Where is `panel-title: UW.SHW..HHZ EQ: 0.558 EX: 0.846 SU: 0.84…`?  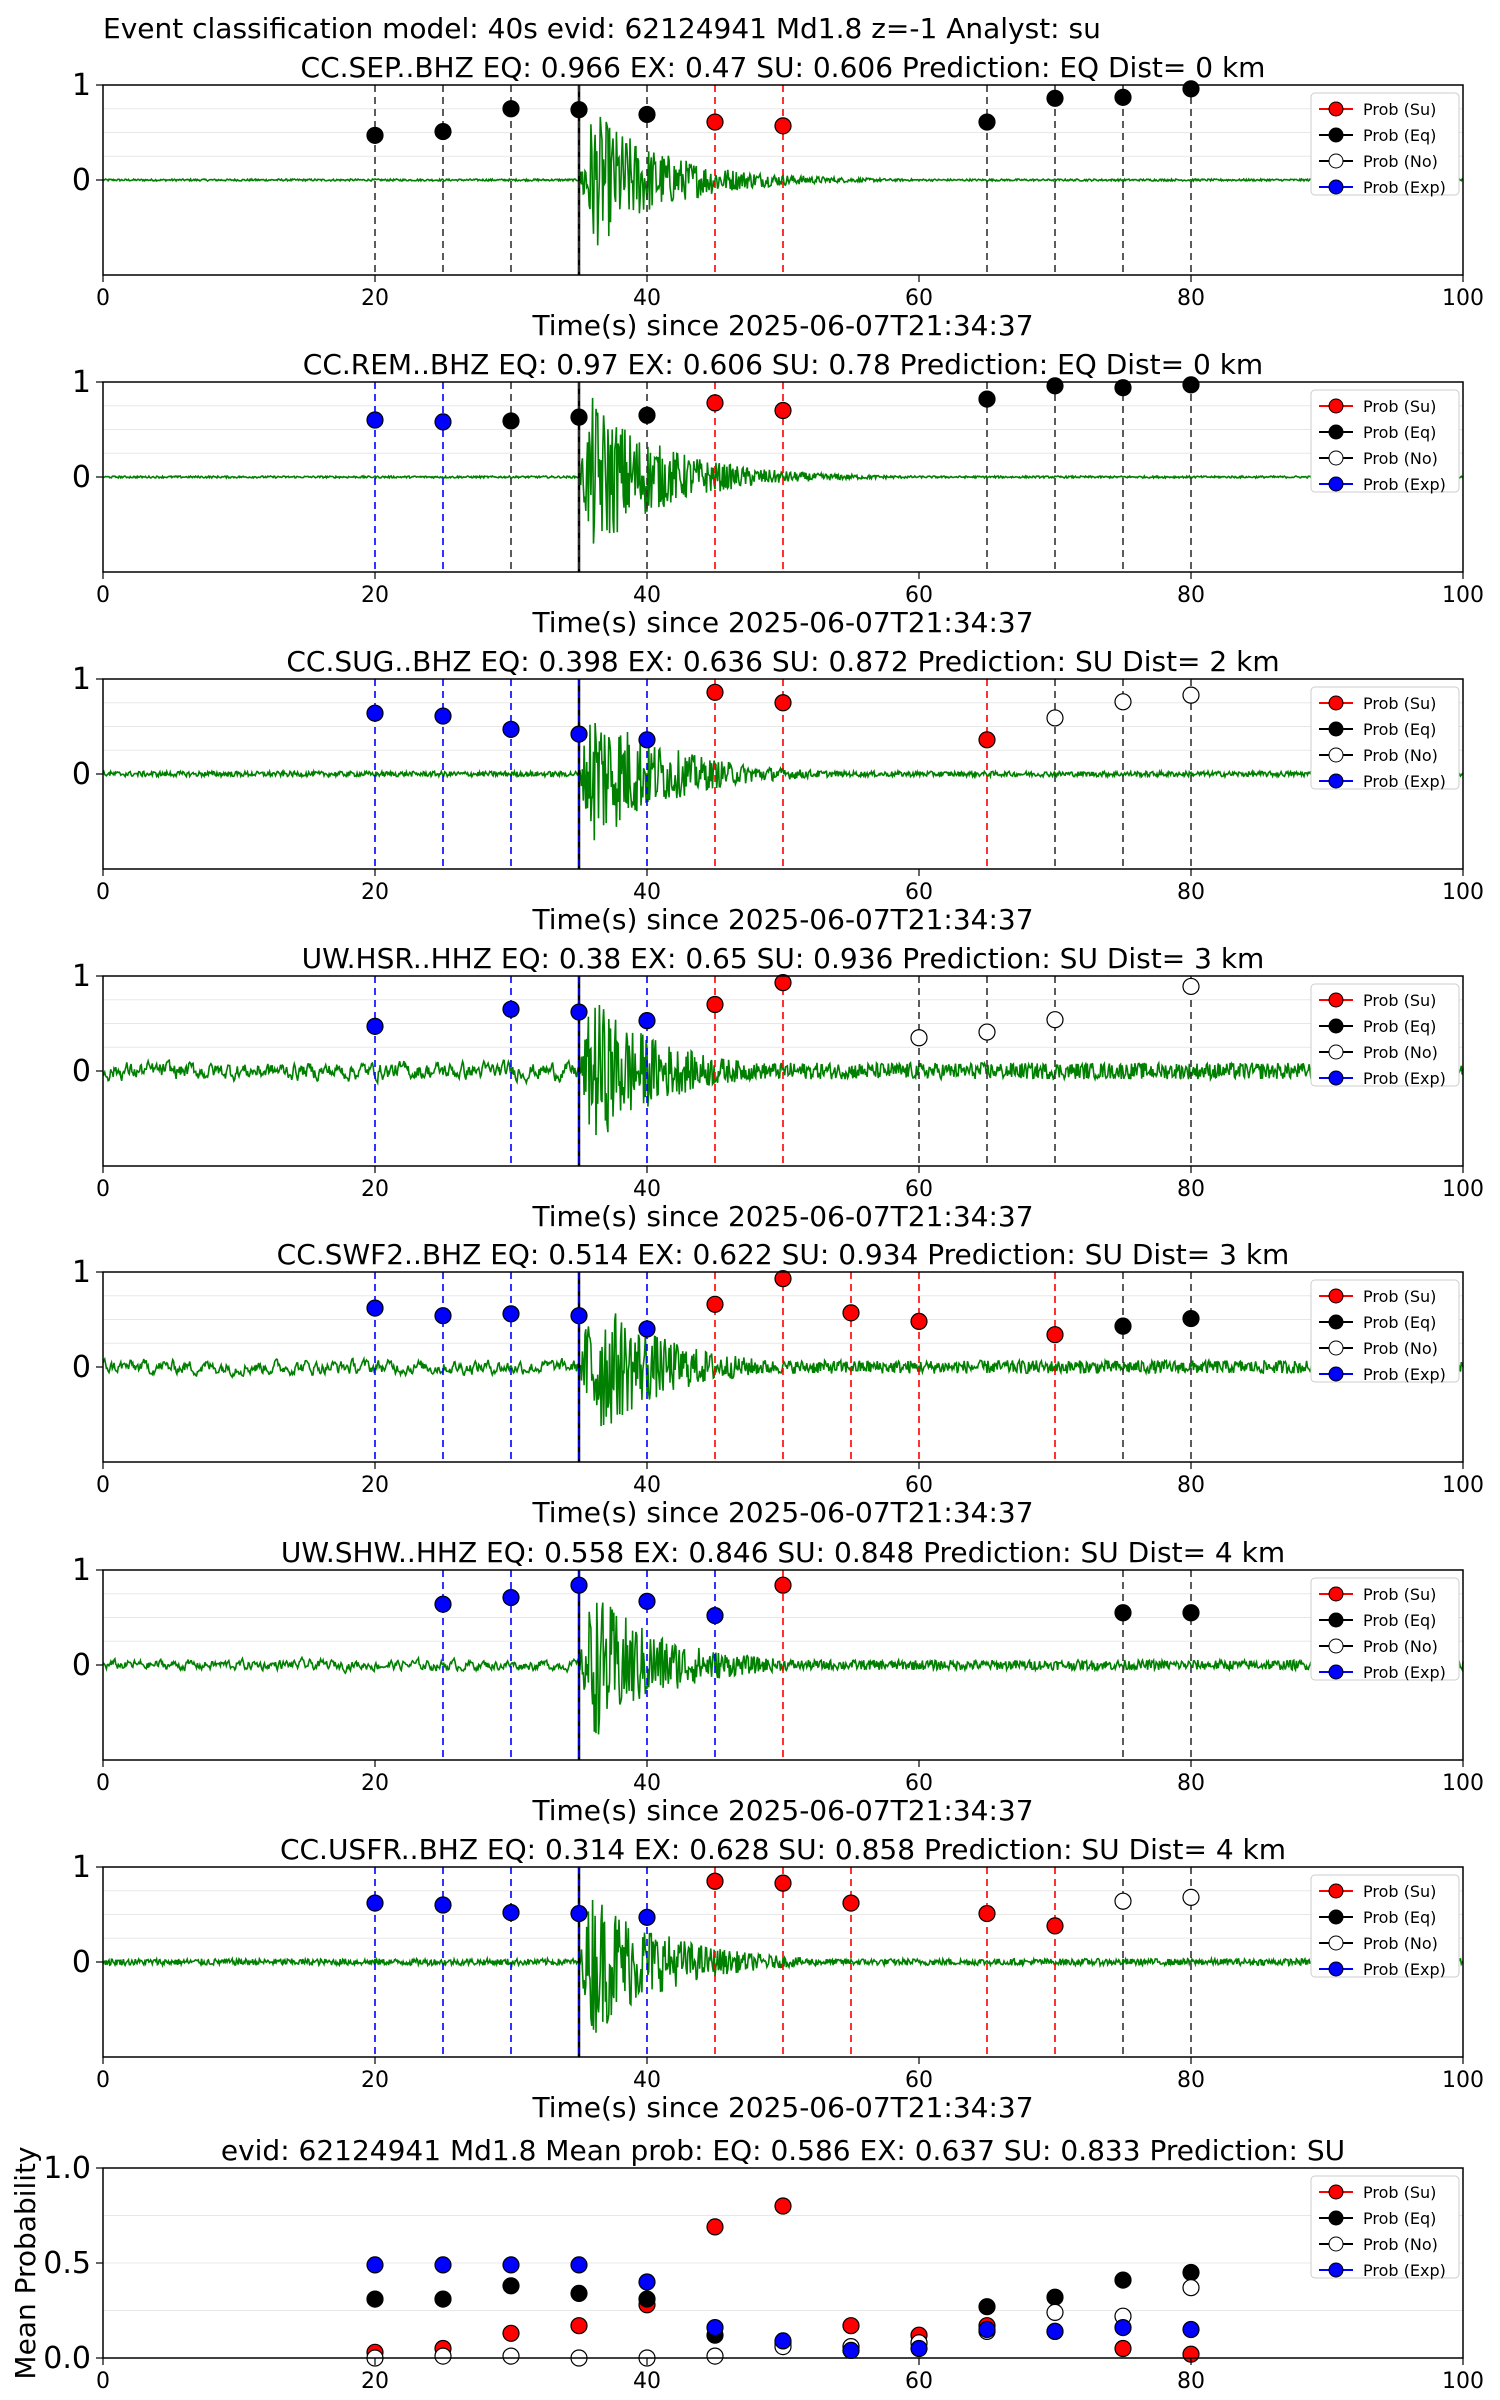
panel-title: UW.SHW..HHZ EQ: 0.558 EX: 0.846 SU: 0.84… is located at coordinates (783, 1552).